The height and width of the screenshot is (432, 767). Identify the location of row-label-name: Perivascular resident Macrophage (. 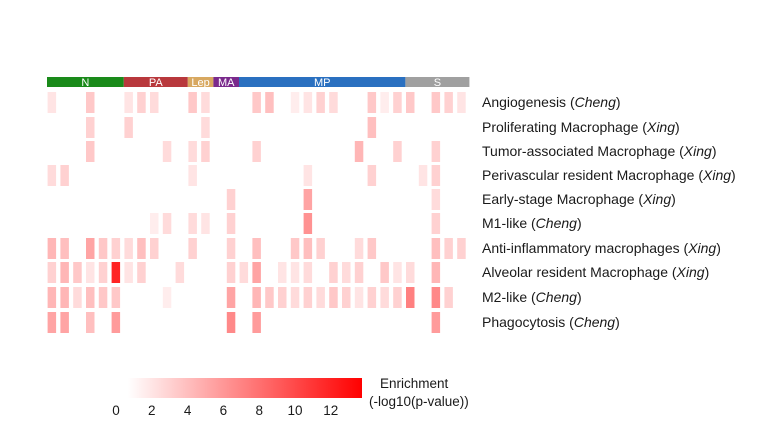
(592, 175).